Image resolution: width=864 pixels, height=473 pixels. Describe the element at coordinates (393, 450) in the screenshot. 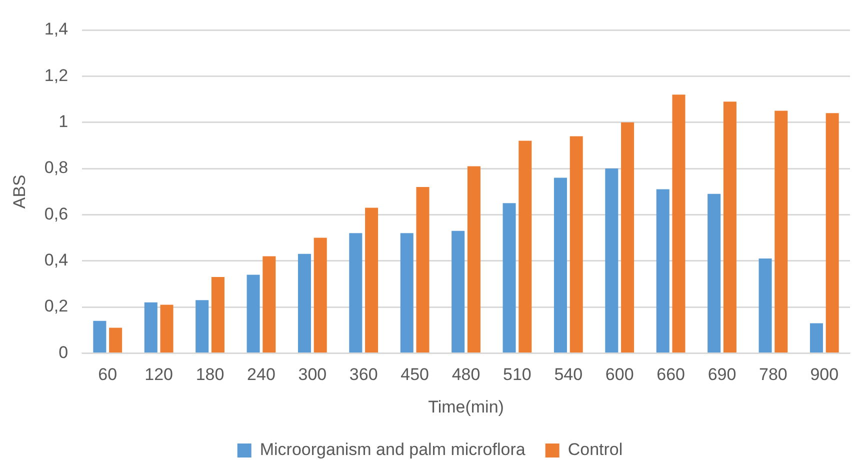

I see `legend-label: Microorganism and palm microflora` at that location.